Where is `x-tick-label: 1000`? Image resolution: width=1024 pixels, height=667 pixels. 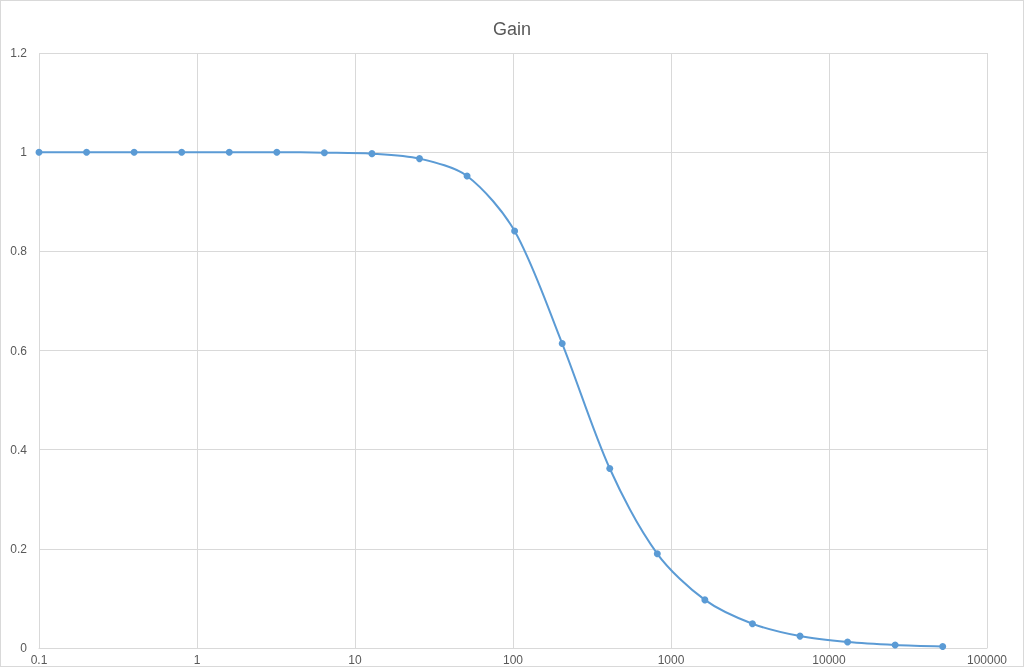
x-tick-label: 1000 is located at coordinates (671, 660).